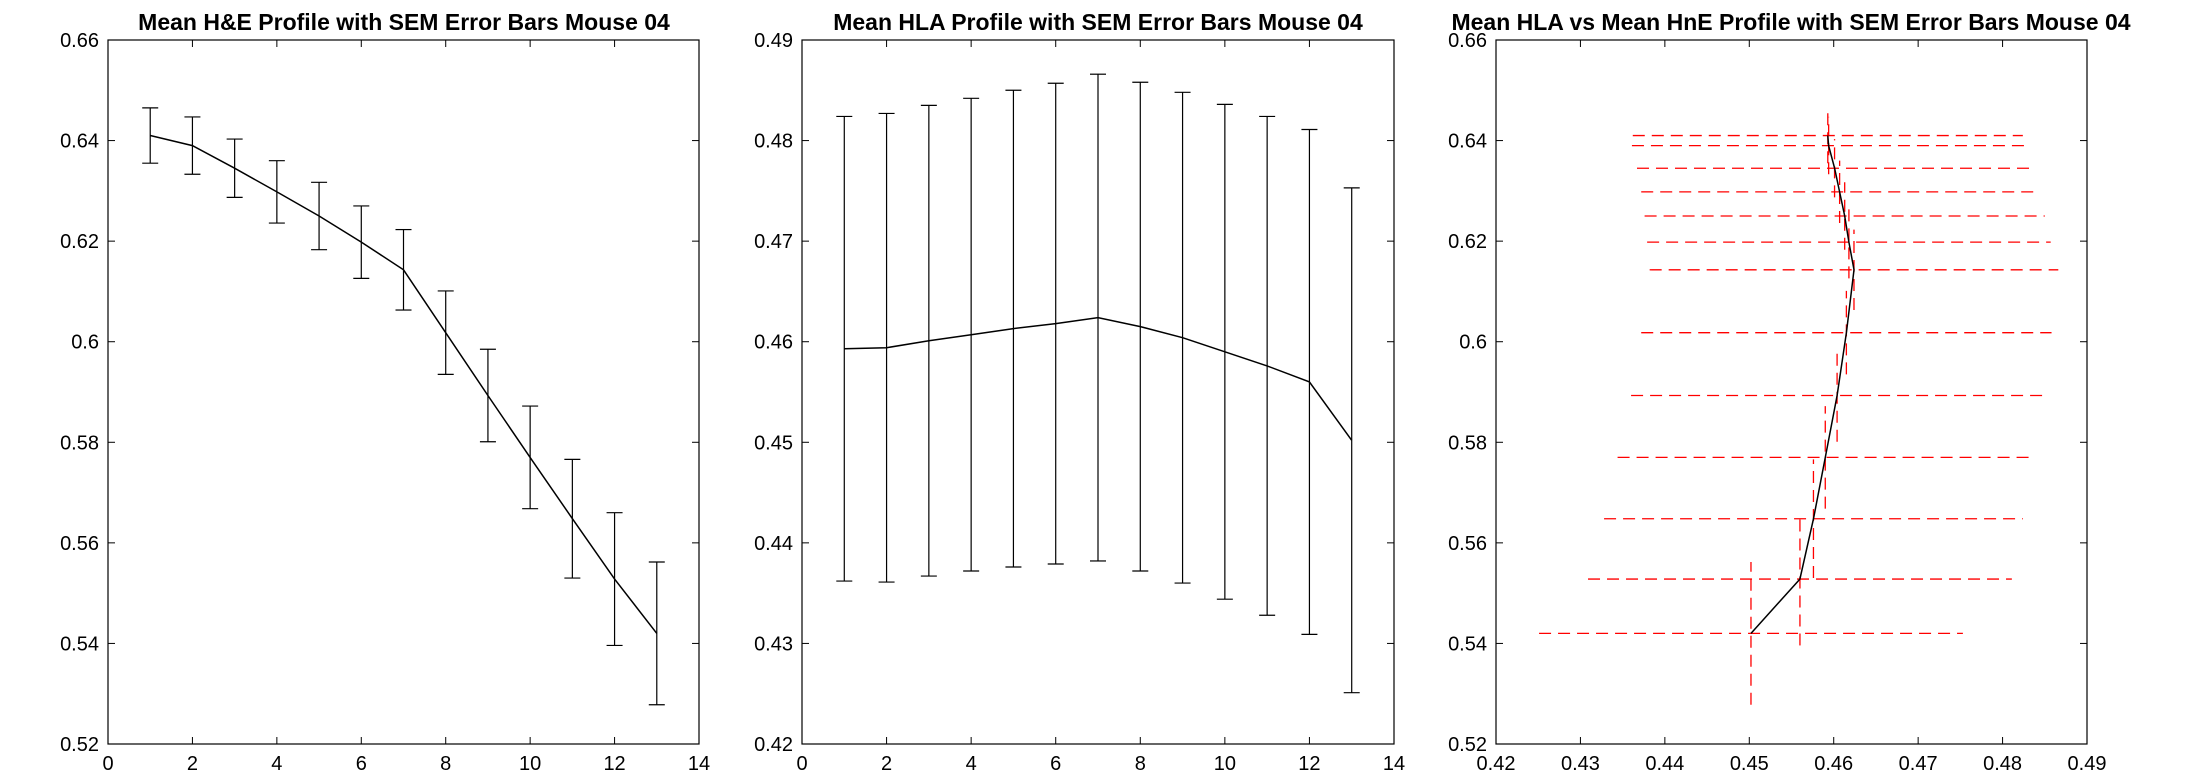 The width and height of the screenshot is (2187, 781). Describe the element at coordinates (773, 343) in the screenshot. I see `y-tick-label: 0.46` at that location.